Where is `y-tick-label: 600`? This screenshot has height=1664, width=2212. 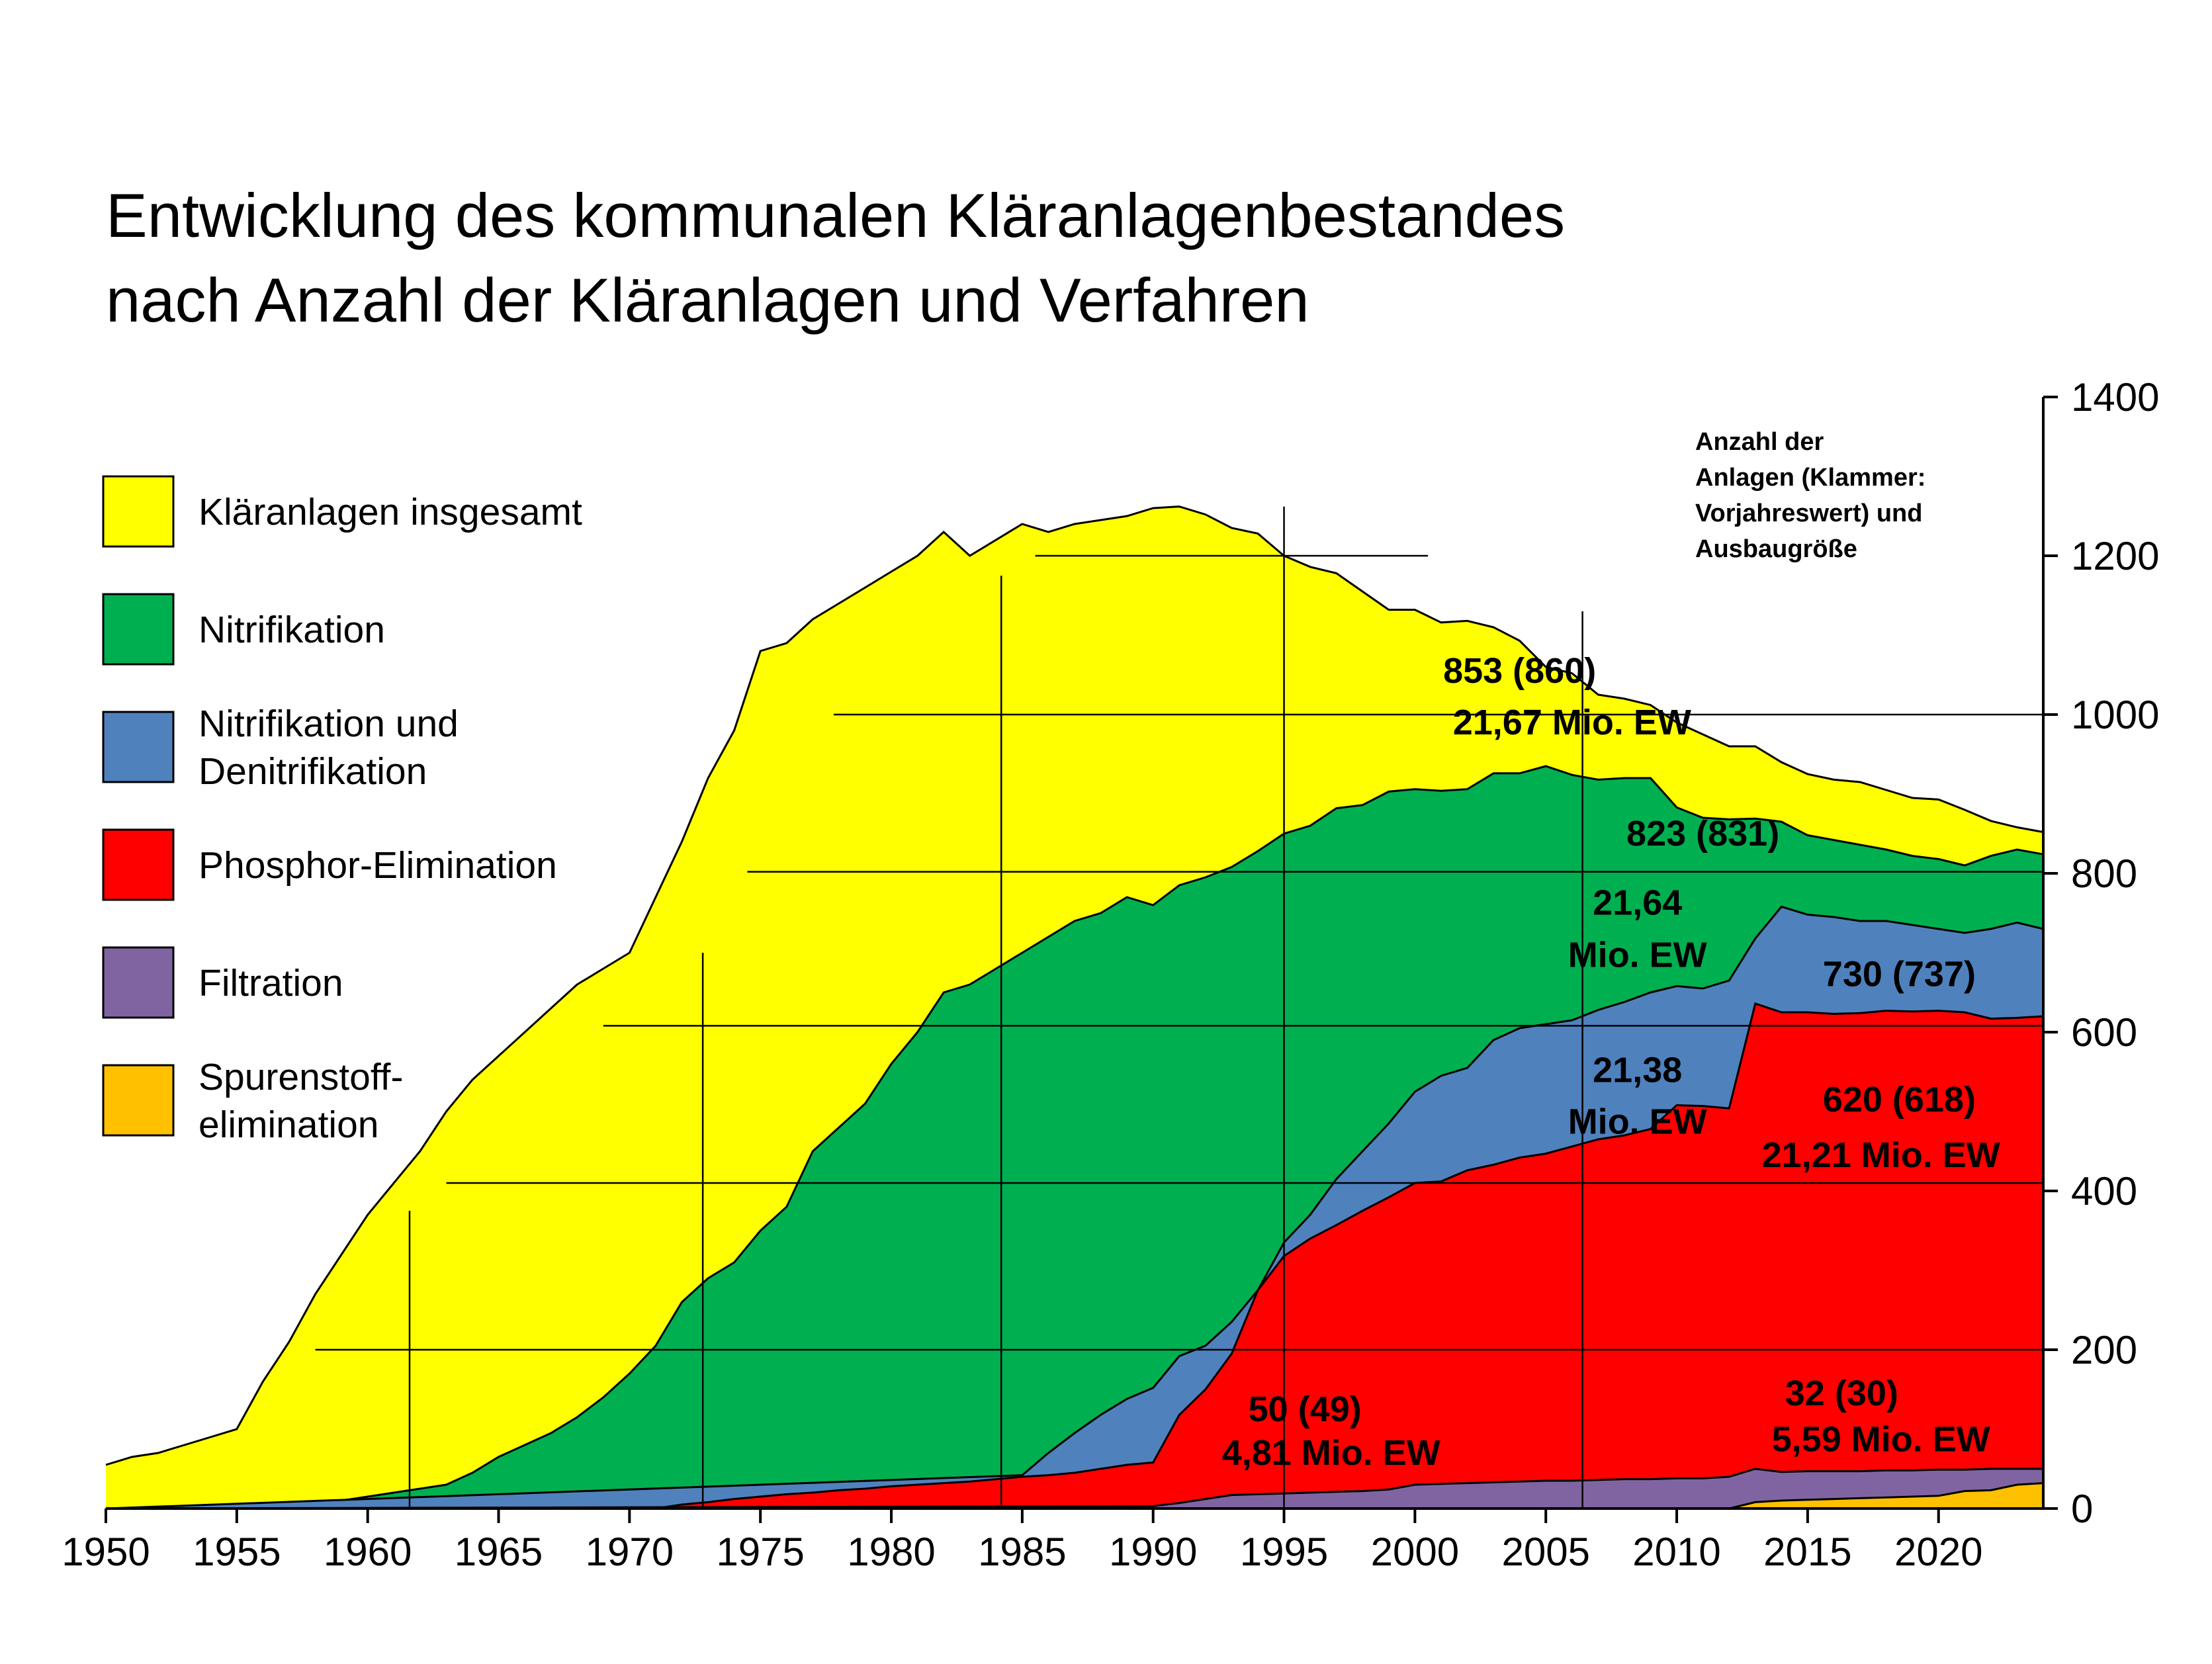
y-tick-label: 600 is located at coordinates (2104, 1032).